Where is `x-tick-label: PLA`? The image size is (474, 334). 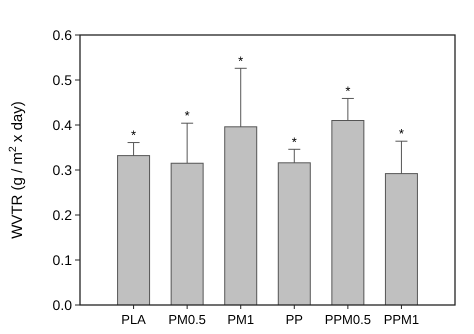 x-tick-label: PLA is located at coordinates (133, 319).